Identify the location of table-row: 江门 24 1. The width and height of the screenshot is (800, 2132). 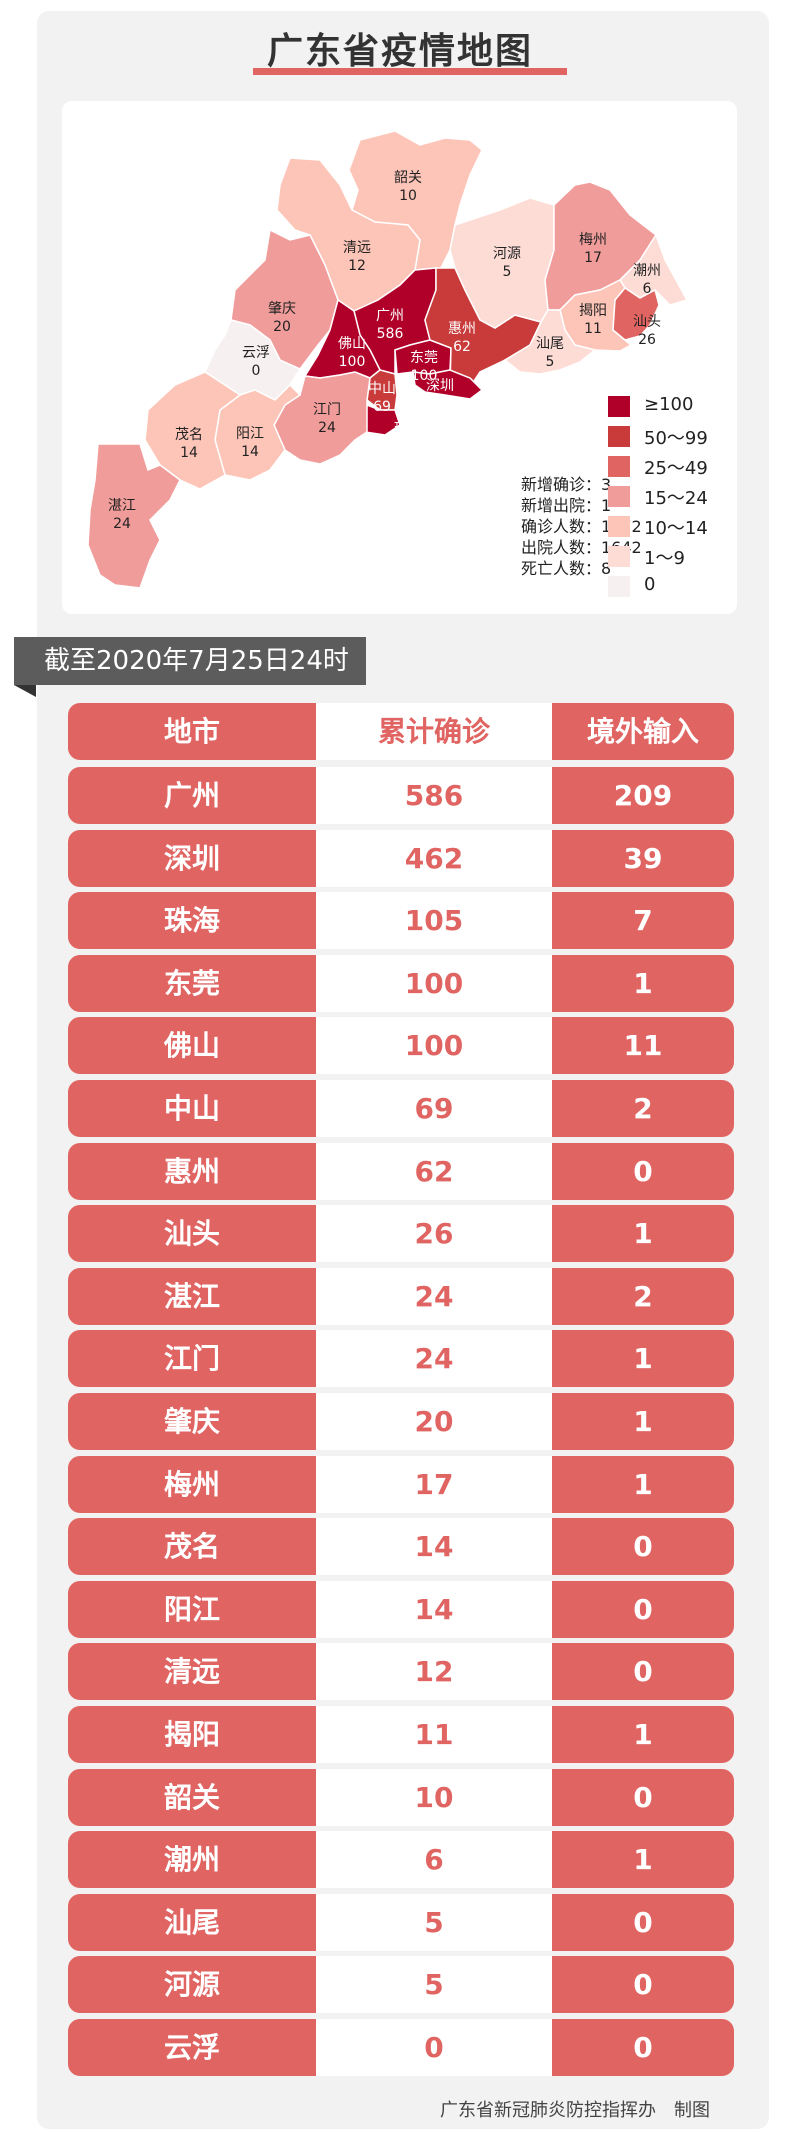
(401, 1359).